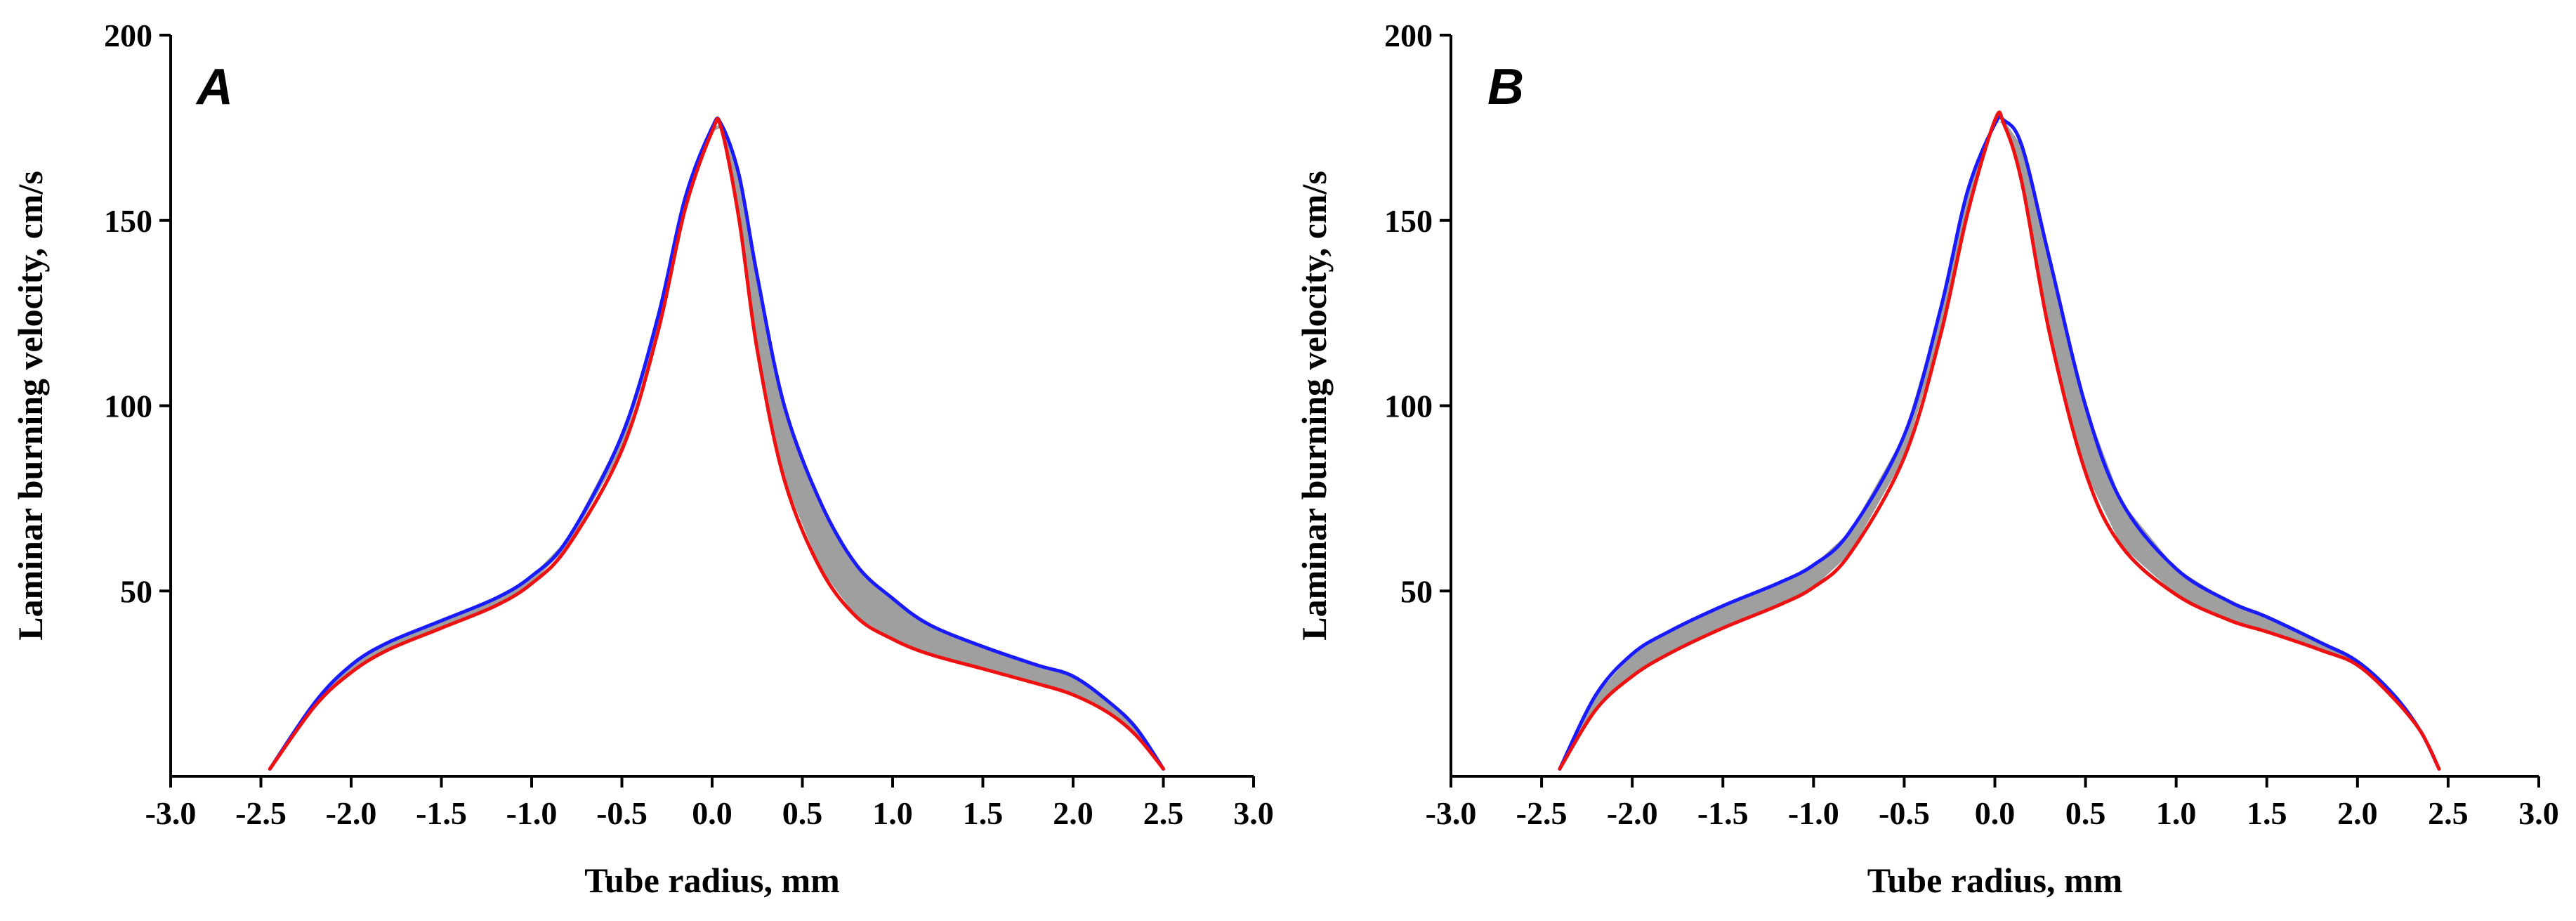 The width and height of the screenshot is (2576, 921). Describe the element at coordinates (214, 87) in the screenshot. I see `panel-label: A` at that location.